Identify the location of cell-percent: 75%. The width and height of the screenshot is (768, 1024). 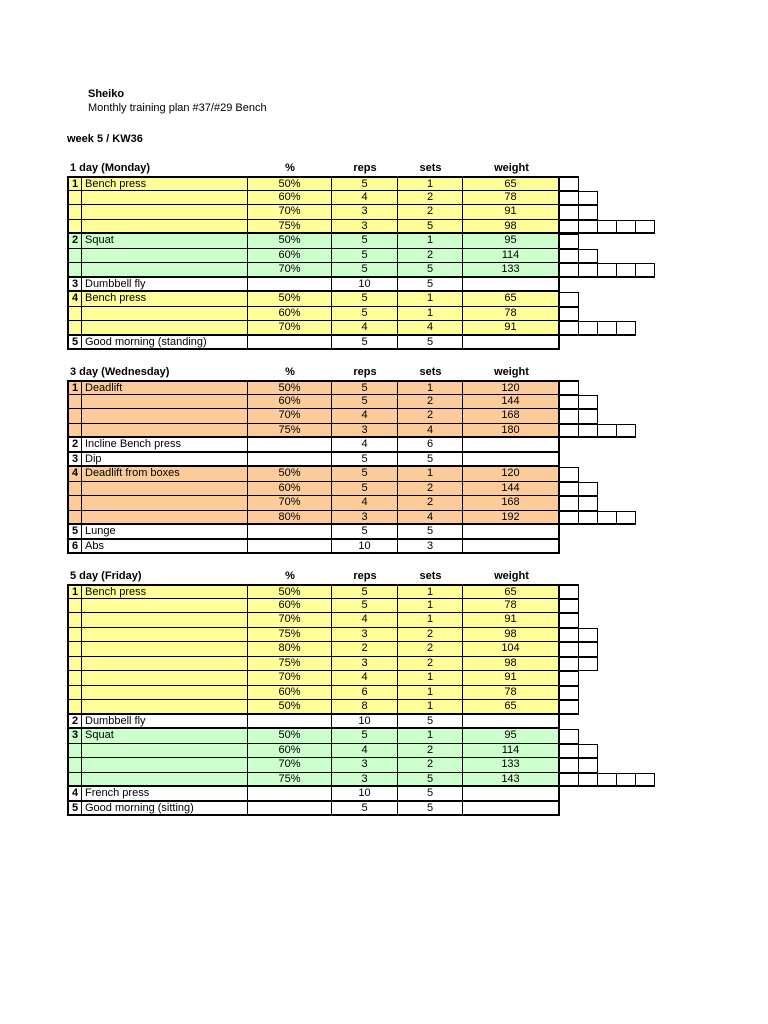
(290, 634).